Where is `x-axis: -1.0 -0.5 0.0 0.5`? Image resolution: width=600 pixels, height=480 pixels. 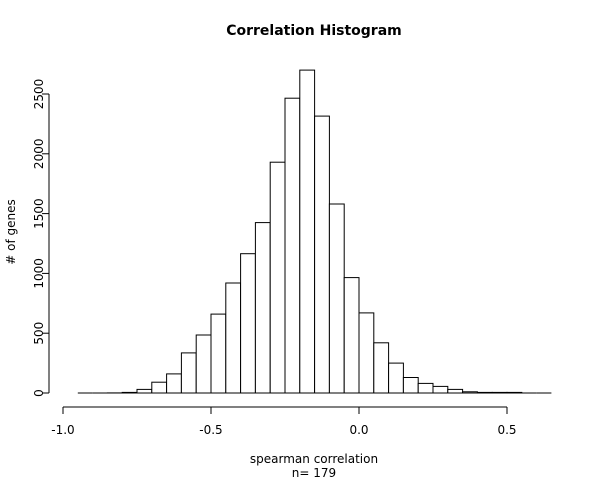 x-axis: -1.0 -0.5 0.0 0.5 is located at coordinates (284, 421).